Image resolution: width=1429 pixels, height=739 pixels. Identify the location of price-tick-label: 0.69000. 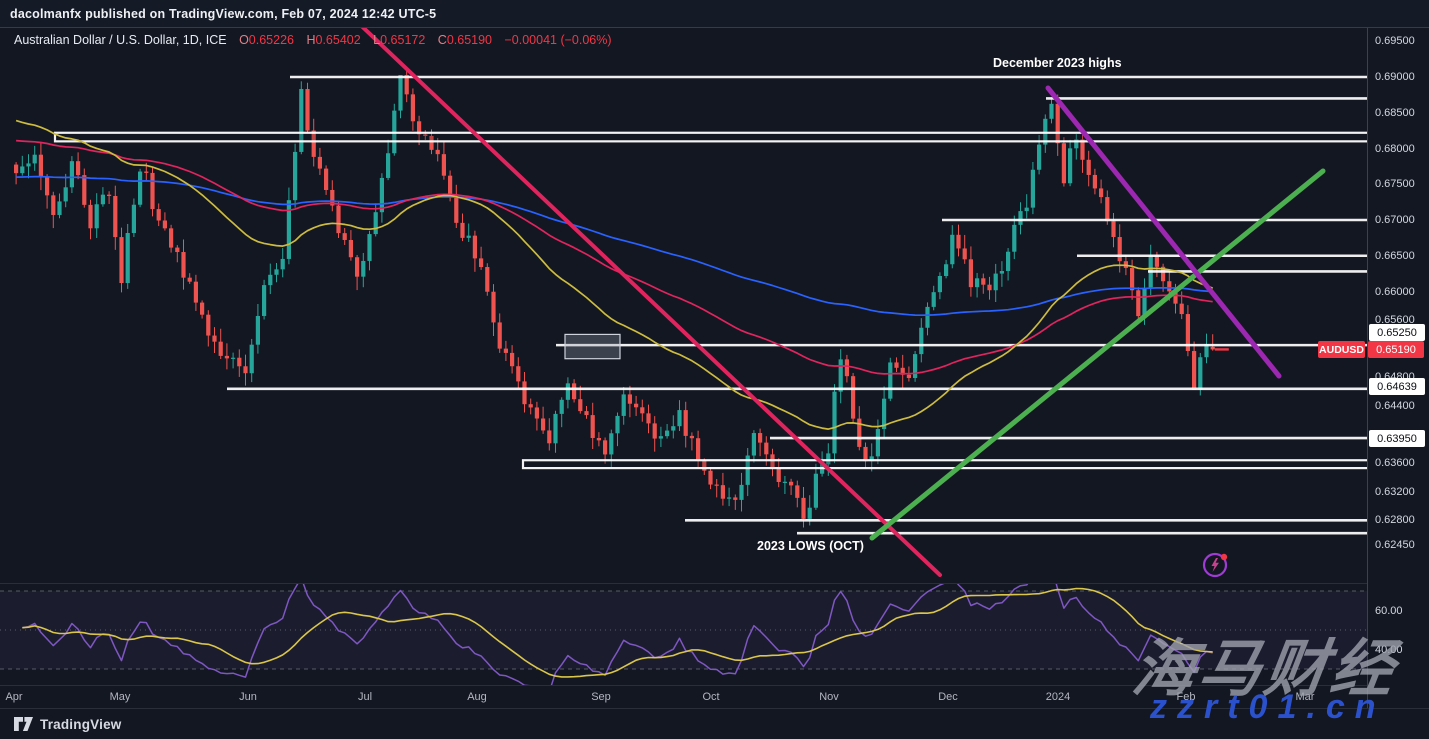
(1395, 77).